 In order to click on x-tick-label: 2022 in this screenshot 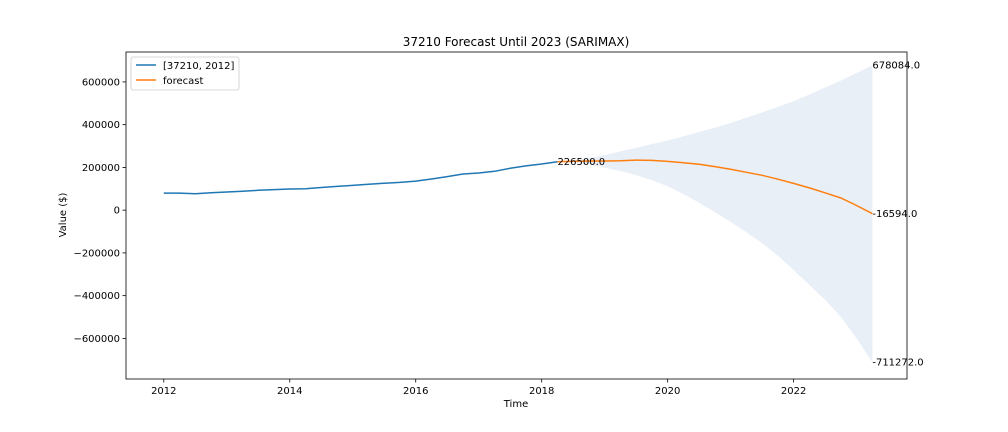, I will do `click(793, 391)`.